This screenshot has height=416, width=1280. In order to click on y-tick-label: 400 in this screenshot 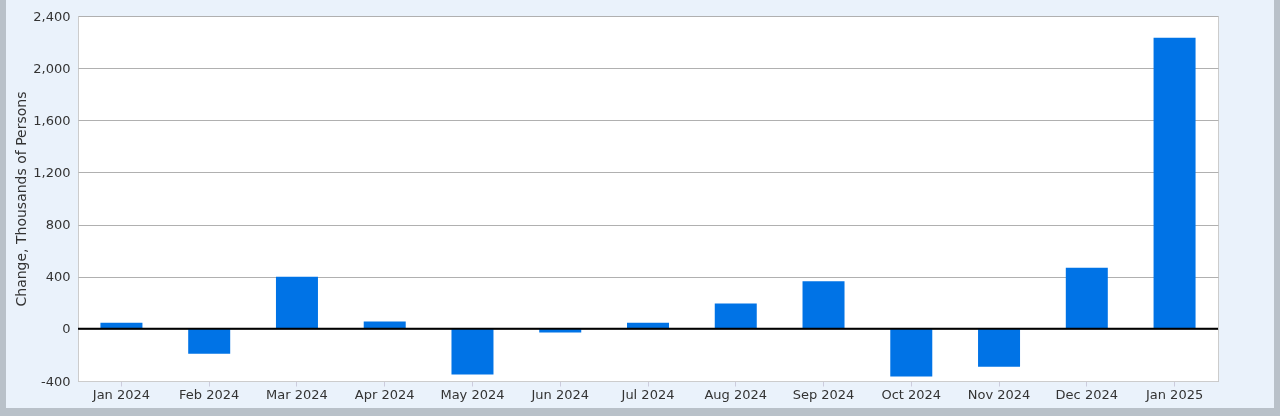, I will do `click(58, 277)`.